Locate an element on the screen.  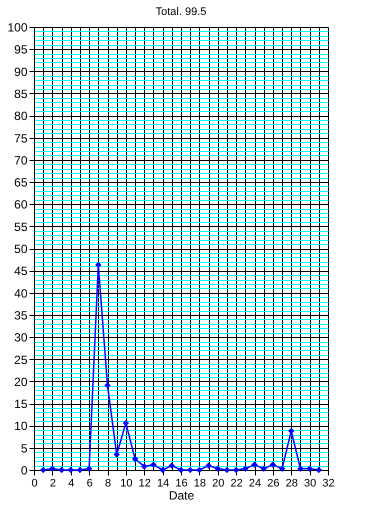
x-tick-label: 18 is located at coordinates (200, 484).